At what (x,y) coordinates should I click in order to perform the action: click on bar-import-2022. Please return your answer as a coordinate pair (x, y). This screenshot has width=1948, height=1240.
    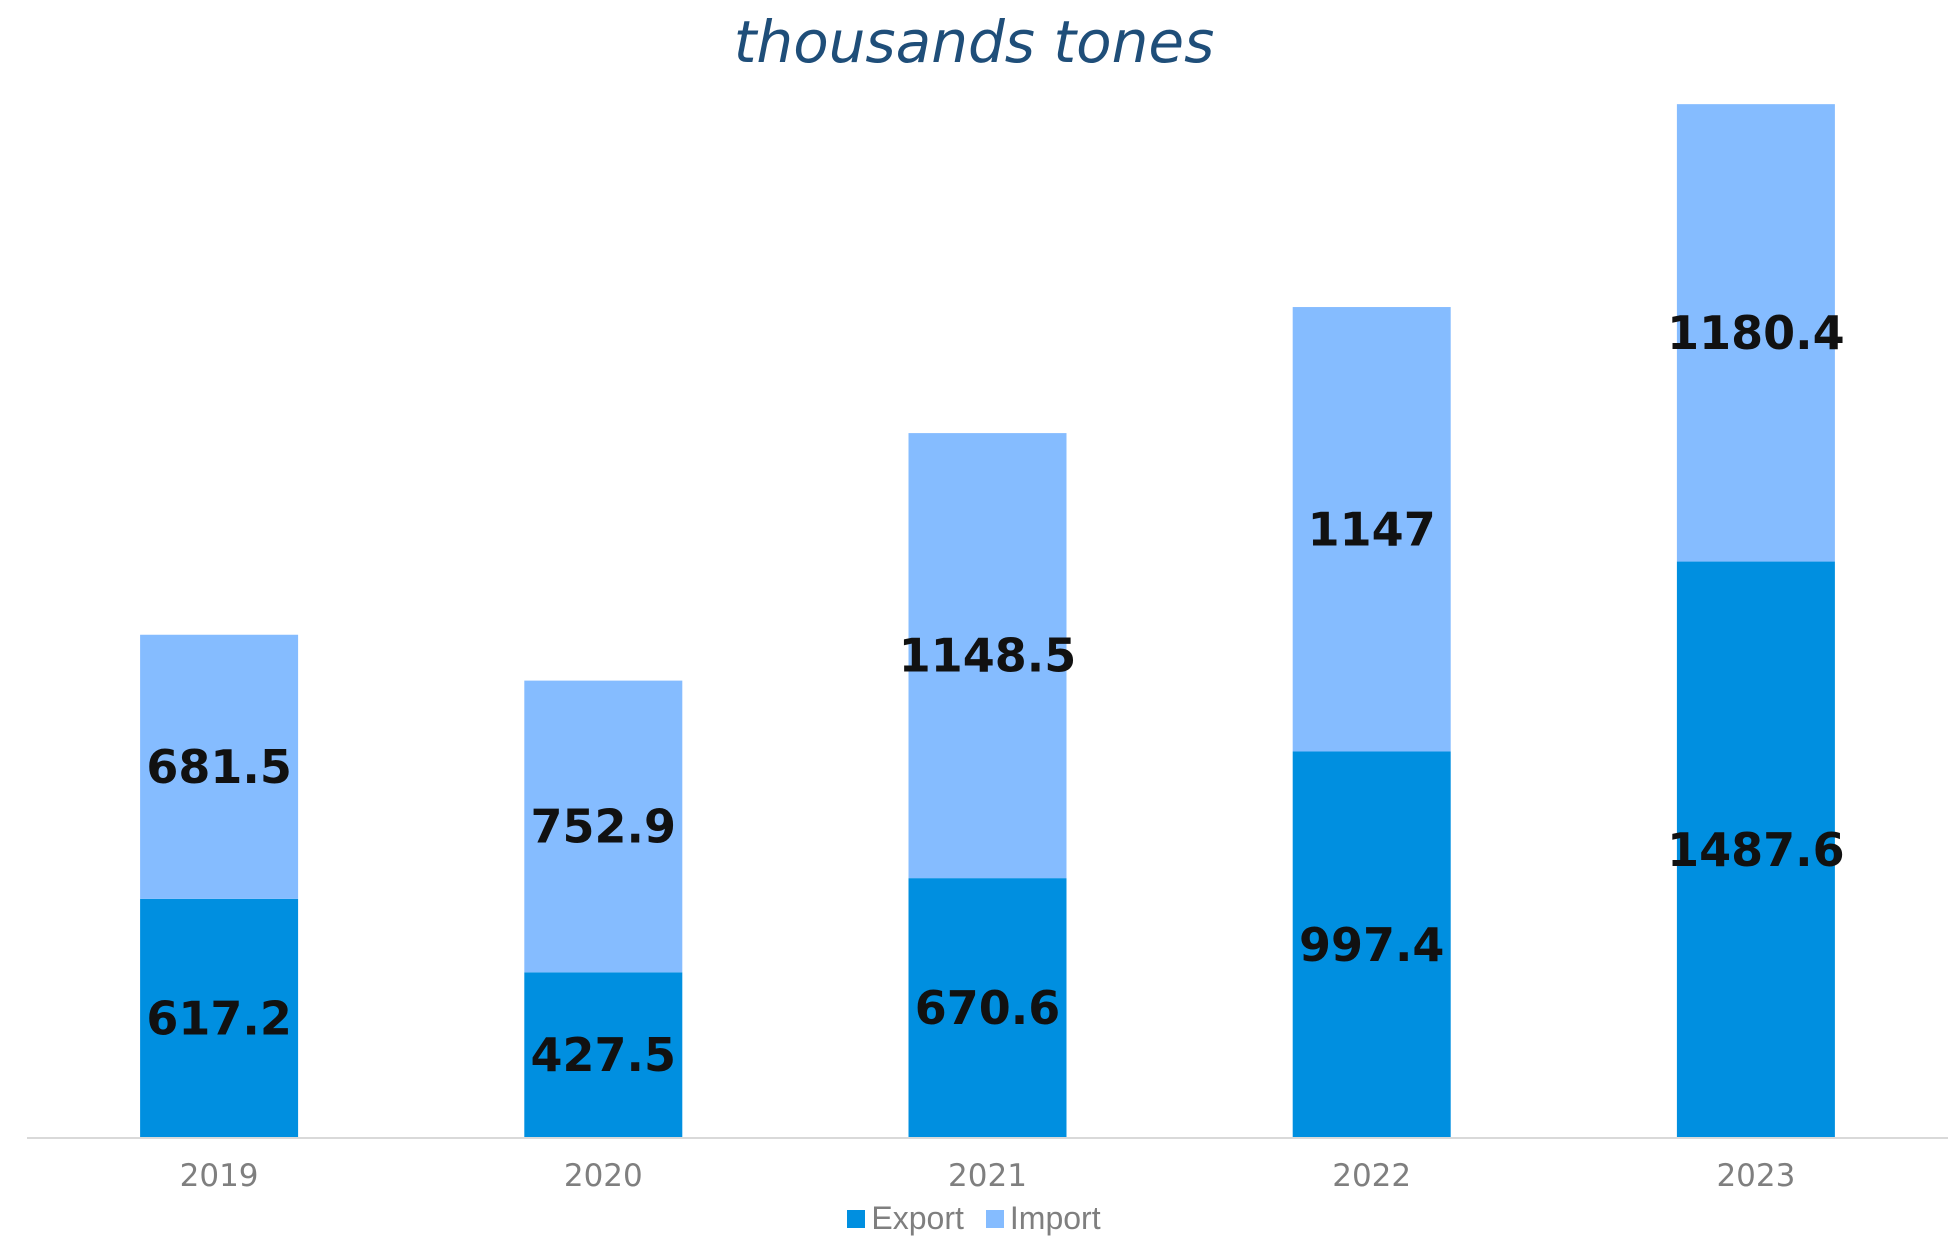
    Looking at the image, I should click on (1371, 529).